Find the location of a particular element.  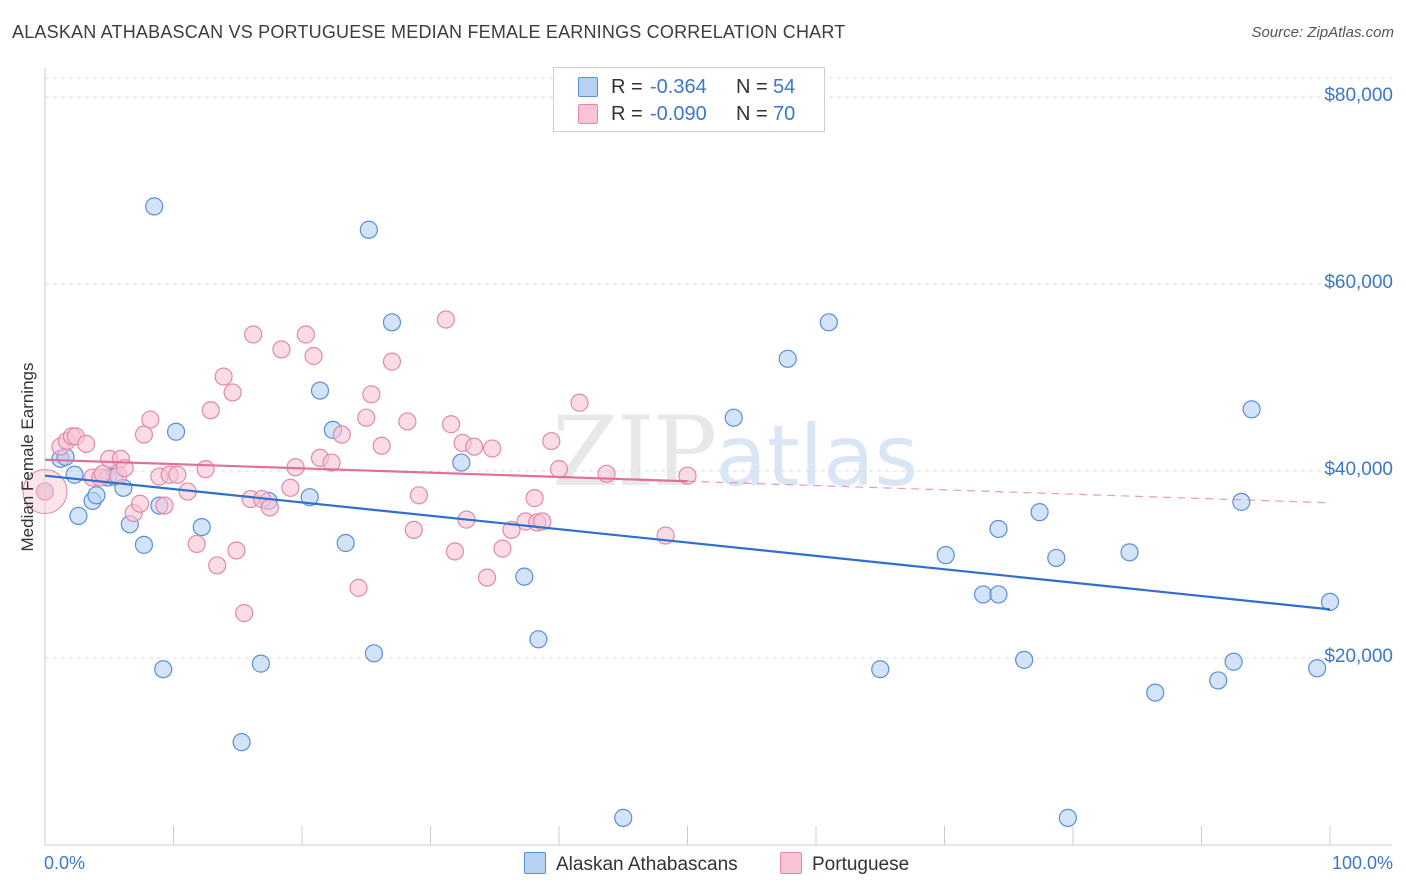

r-value: -0.090 is located at coordinates (678, 114).